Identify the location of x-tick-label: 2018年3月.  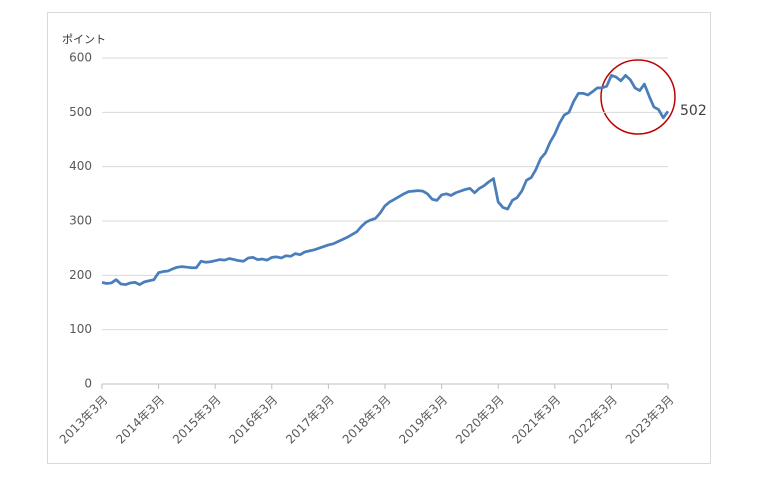
(367, 420).